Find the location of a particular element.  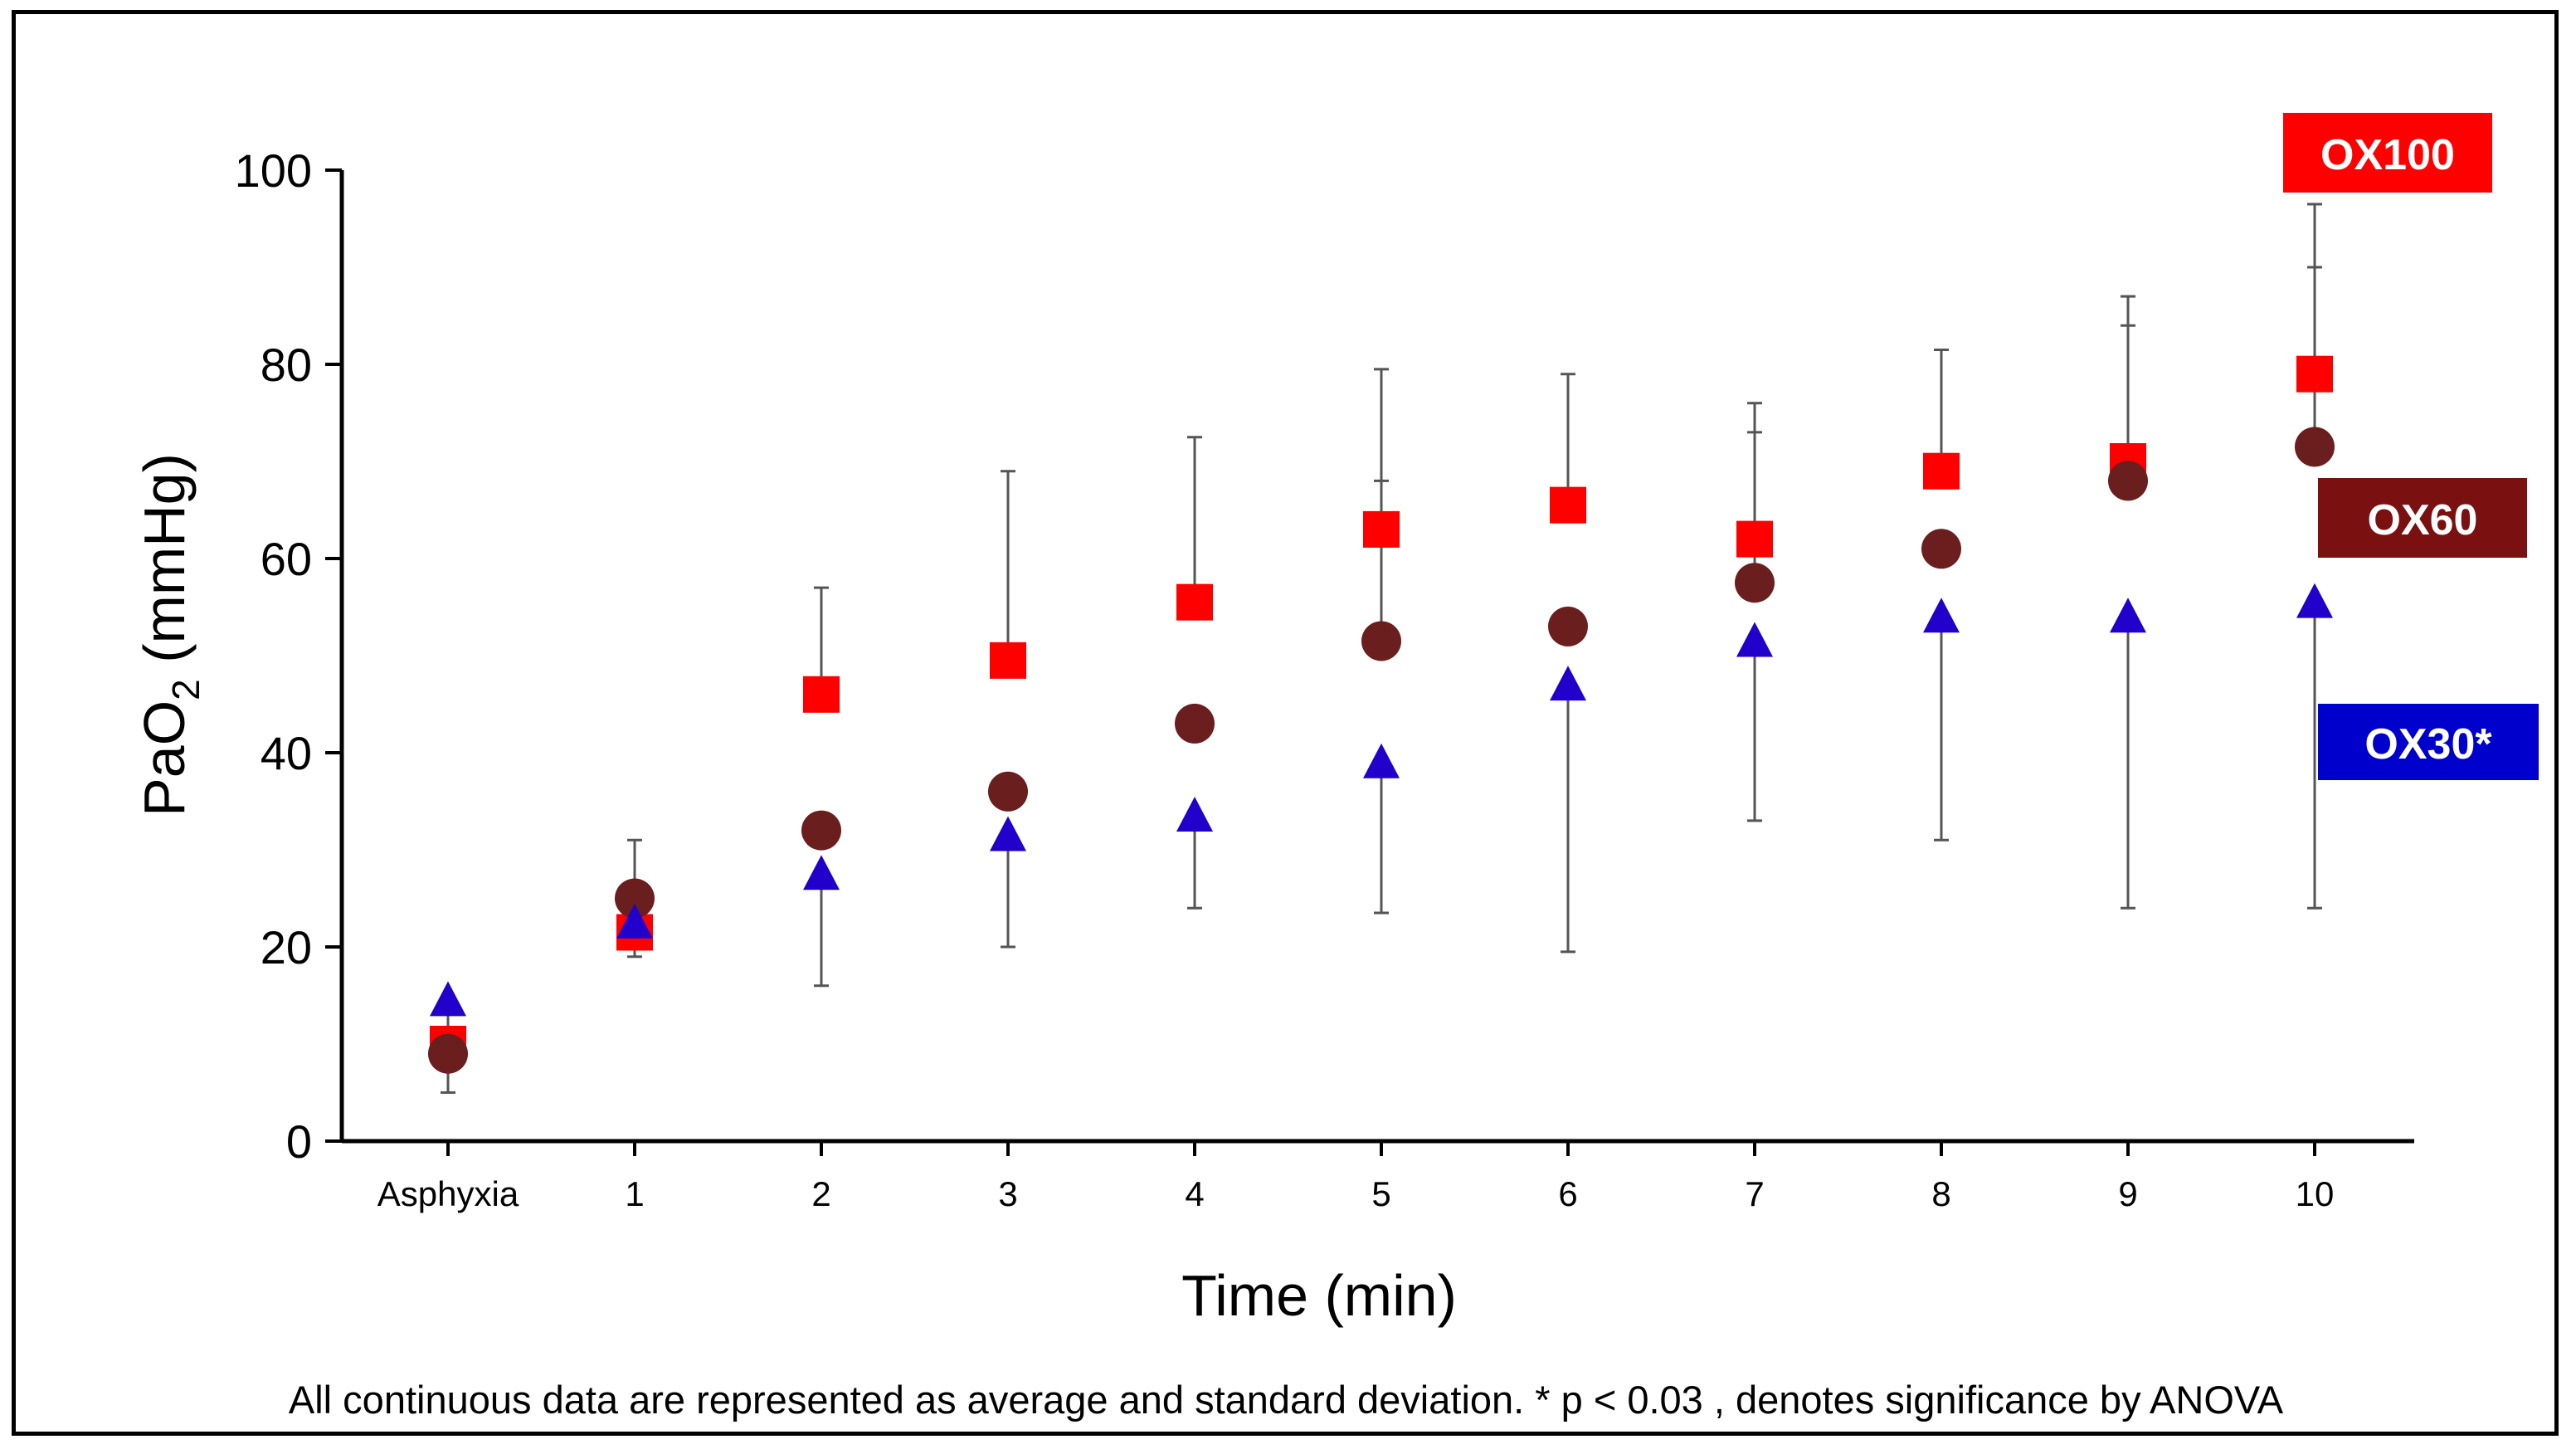

x-tick-label: Asphyxia is located at coordinates (448, 1193).